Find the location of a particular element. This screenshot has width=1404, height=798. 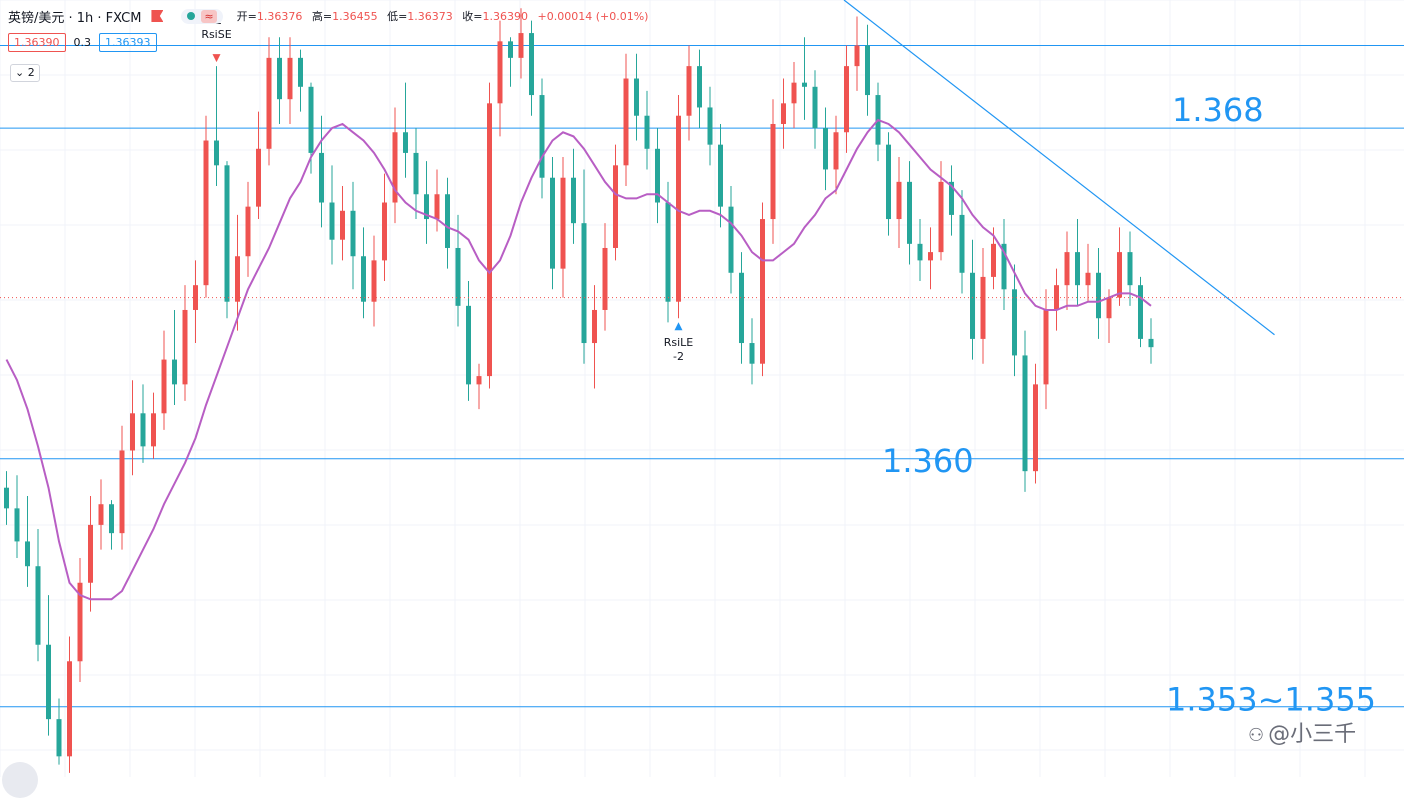

wave-icon: ≈ is located at coordinates (209, 16).